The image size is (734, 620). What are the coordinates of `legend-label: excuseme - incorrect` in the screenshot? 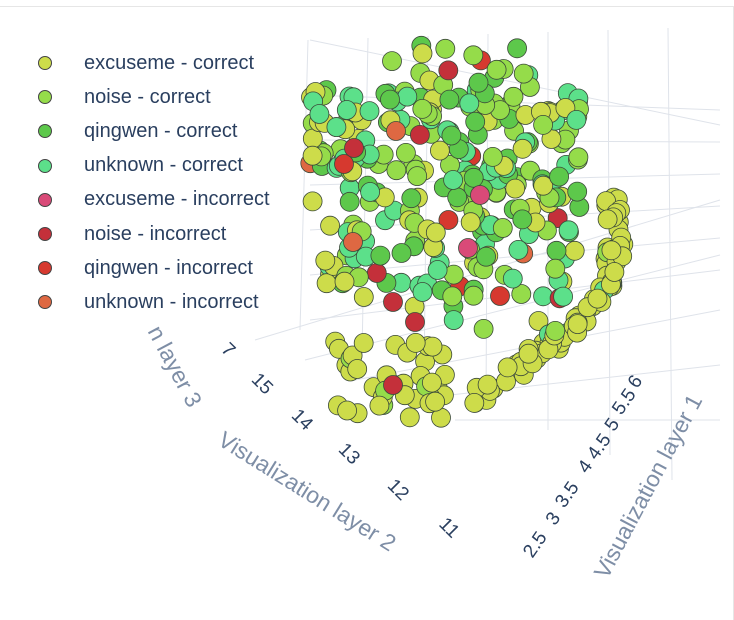 It's located at (177, 199).